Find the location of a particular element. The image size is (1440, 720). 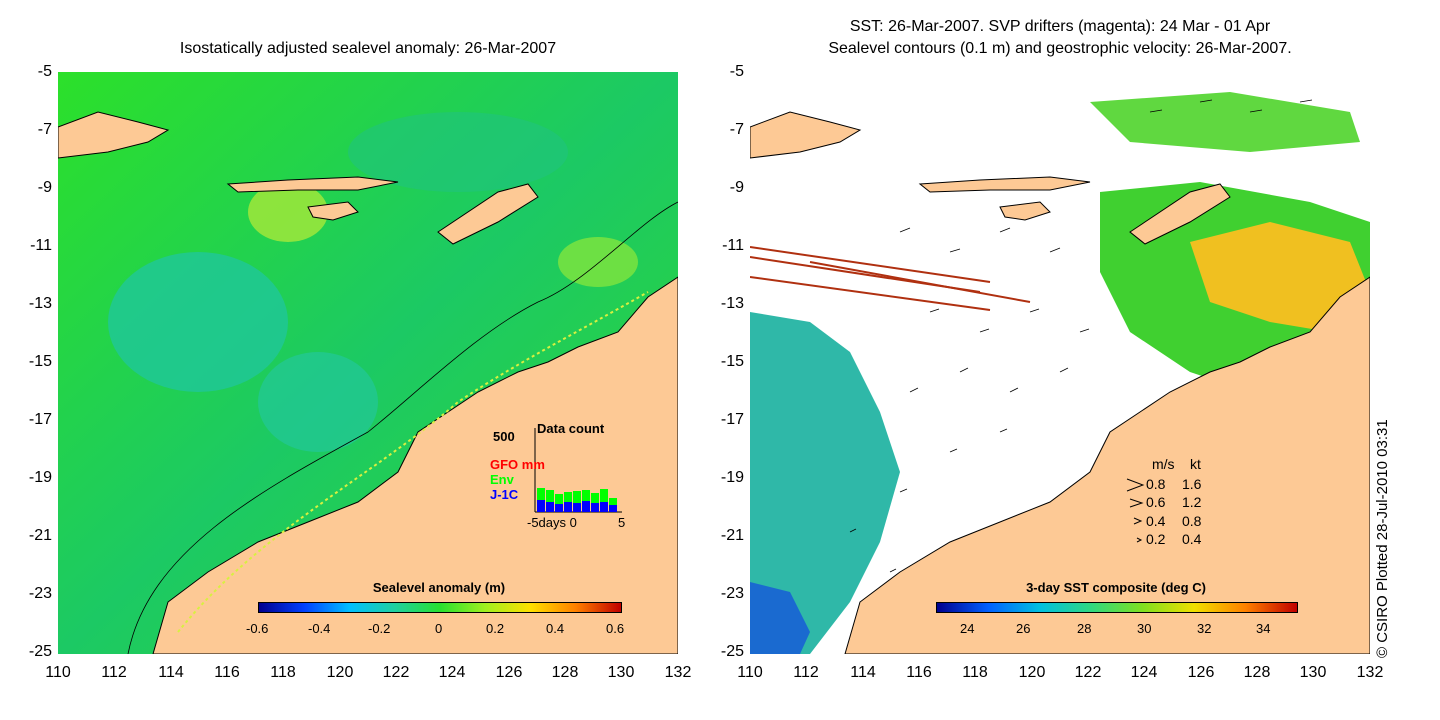

drifter-tracks is located at coordinates (890, 278).